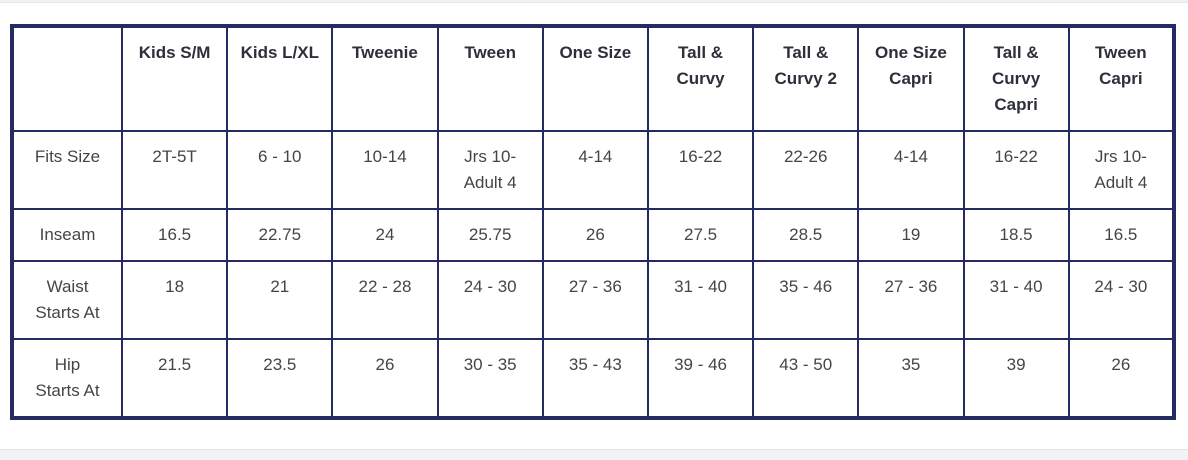  I want to click on table-cell: 23.5, so click(280, 378).